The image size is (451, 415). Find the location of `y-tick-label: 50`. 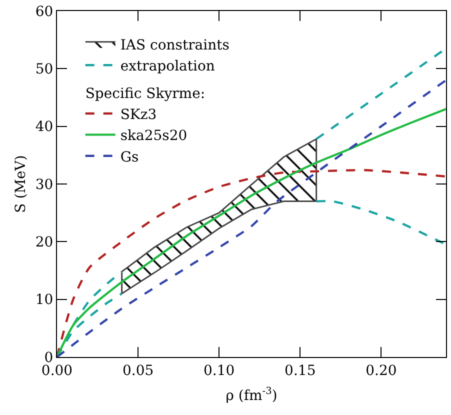

y-tick-label: 50 is located at coordinates (44, 70).